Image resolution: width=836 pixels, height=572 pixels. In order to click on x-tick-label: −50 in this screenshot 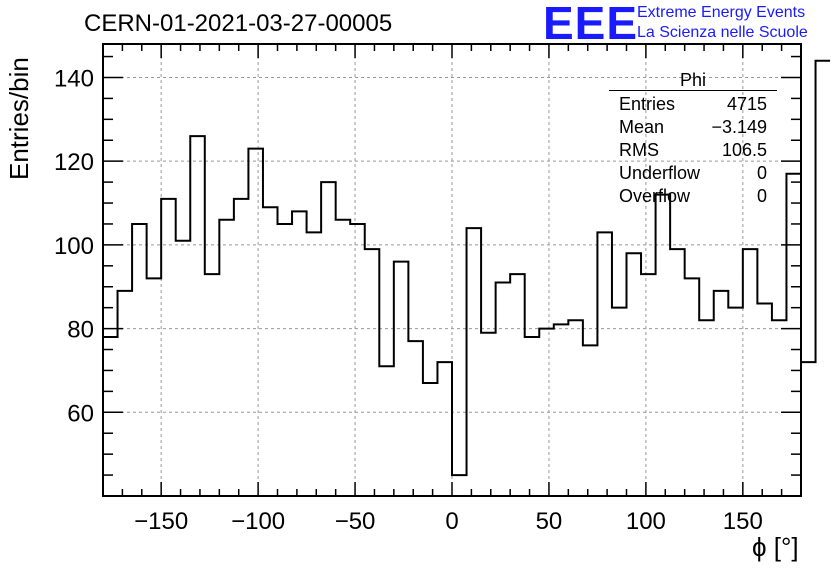, I will do `click(355, 521)`.